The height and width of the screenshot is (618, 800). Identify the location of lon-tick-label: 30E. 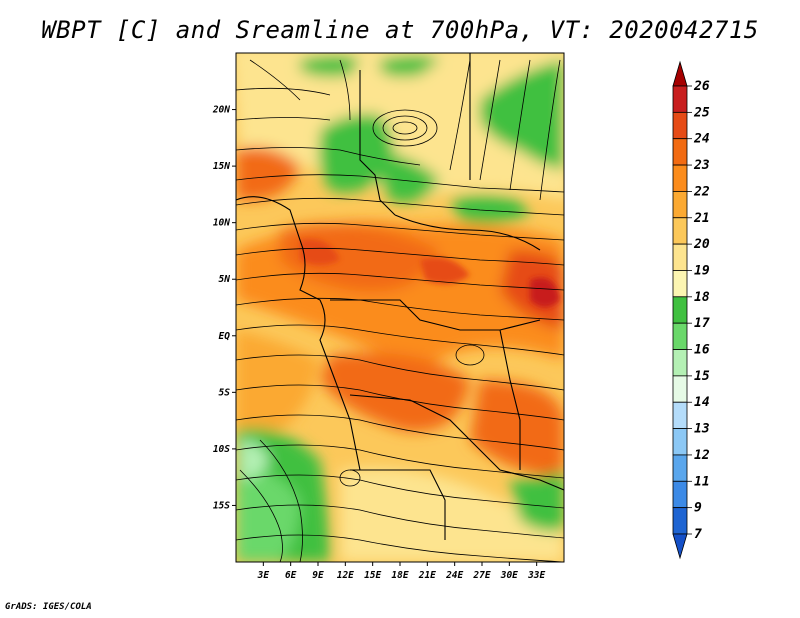
(509, 575).